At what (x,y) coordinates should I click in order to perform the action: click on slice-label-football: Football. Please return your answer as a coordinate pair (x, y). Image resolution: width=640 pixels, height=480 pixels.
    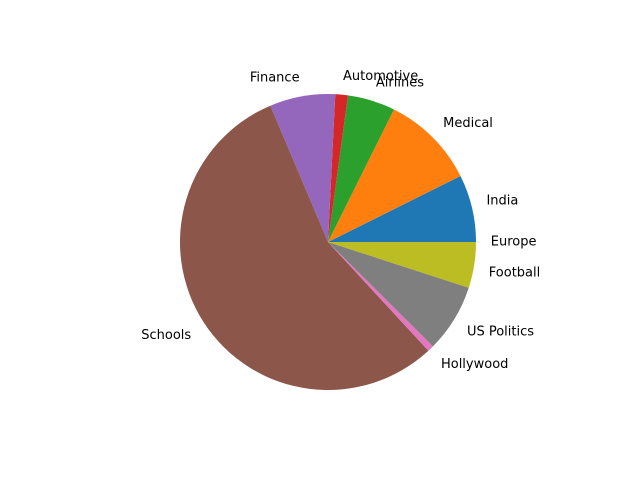
    Looking at the image, I should click on (514, 272).